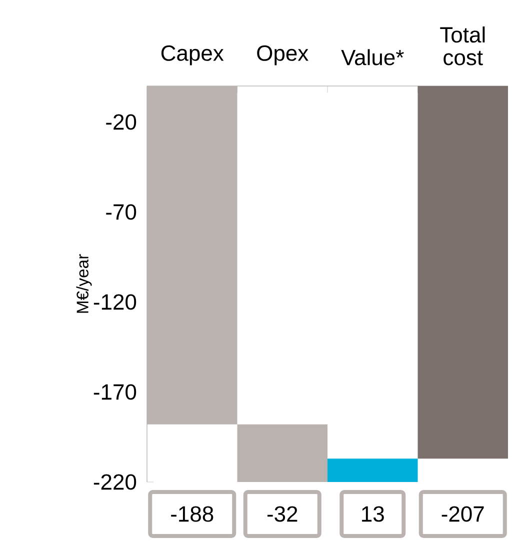 Image resolution: width=520 pixels, height=551 pixels. What do you see at coordinates (192, 55) in the screenshot?
I see `x-tick-label: Capex` at bounding box center [192, 55].